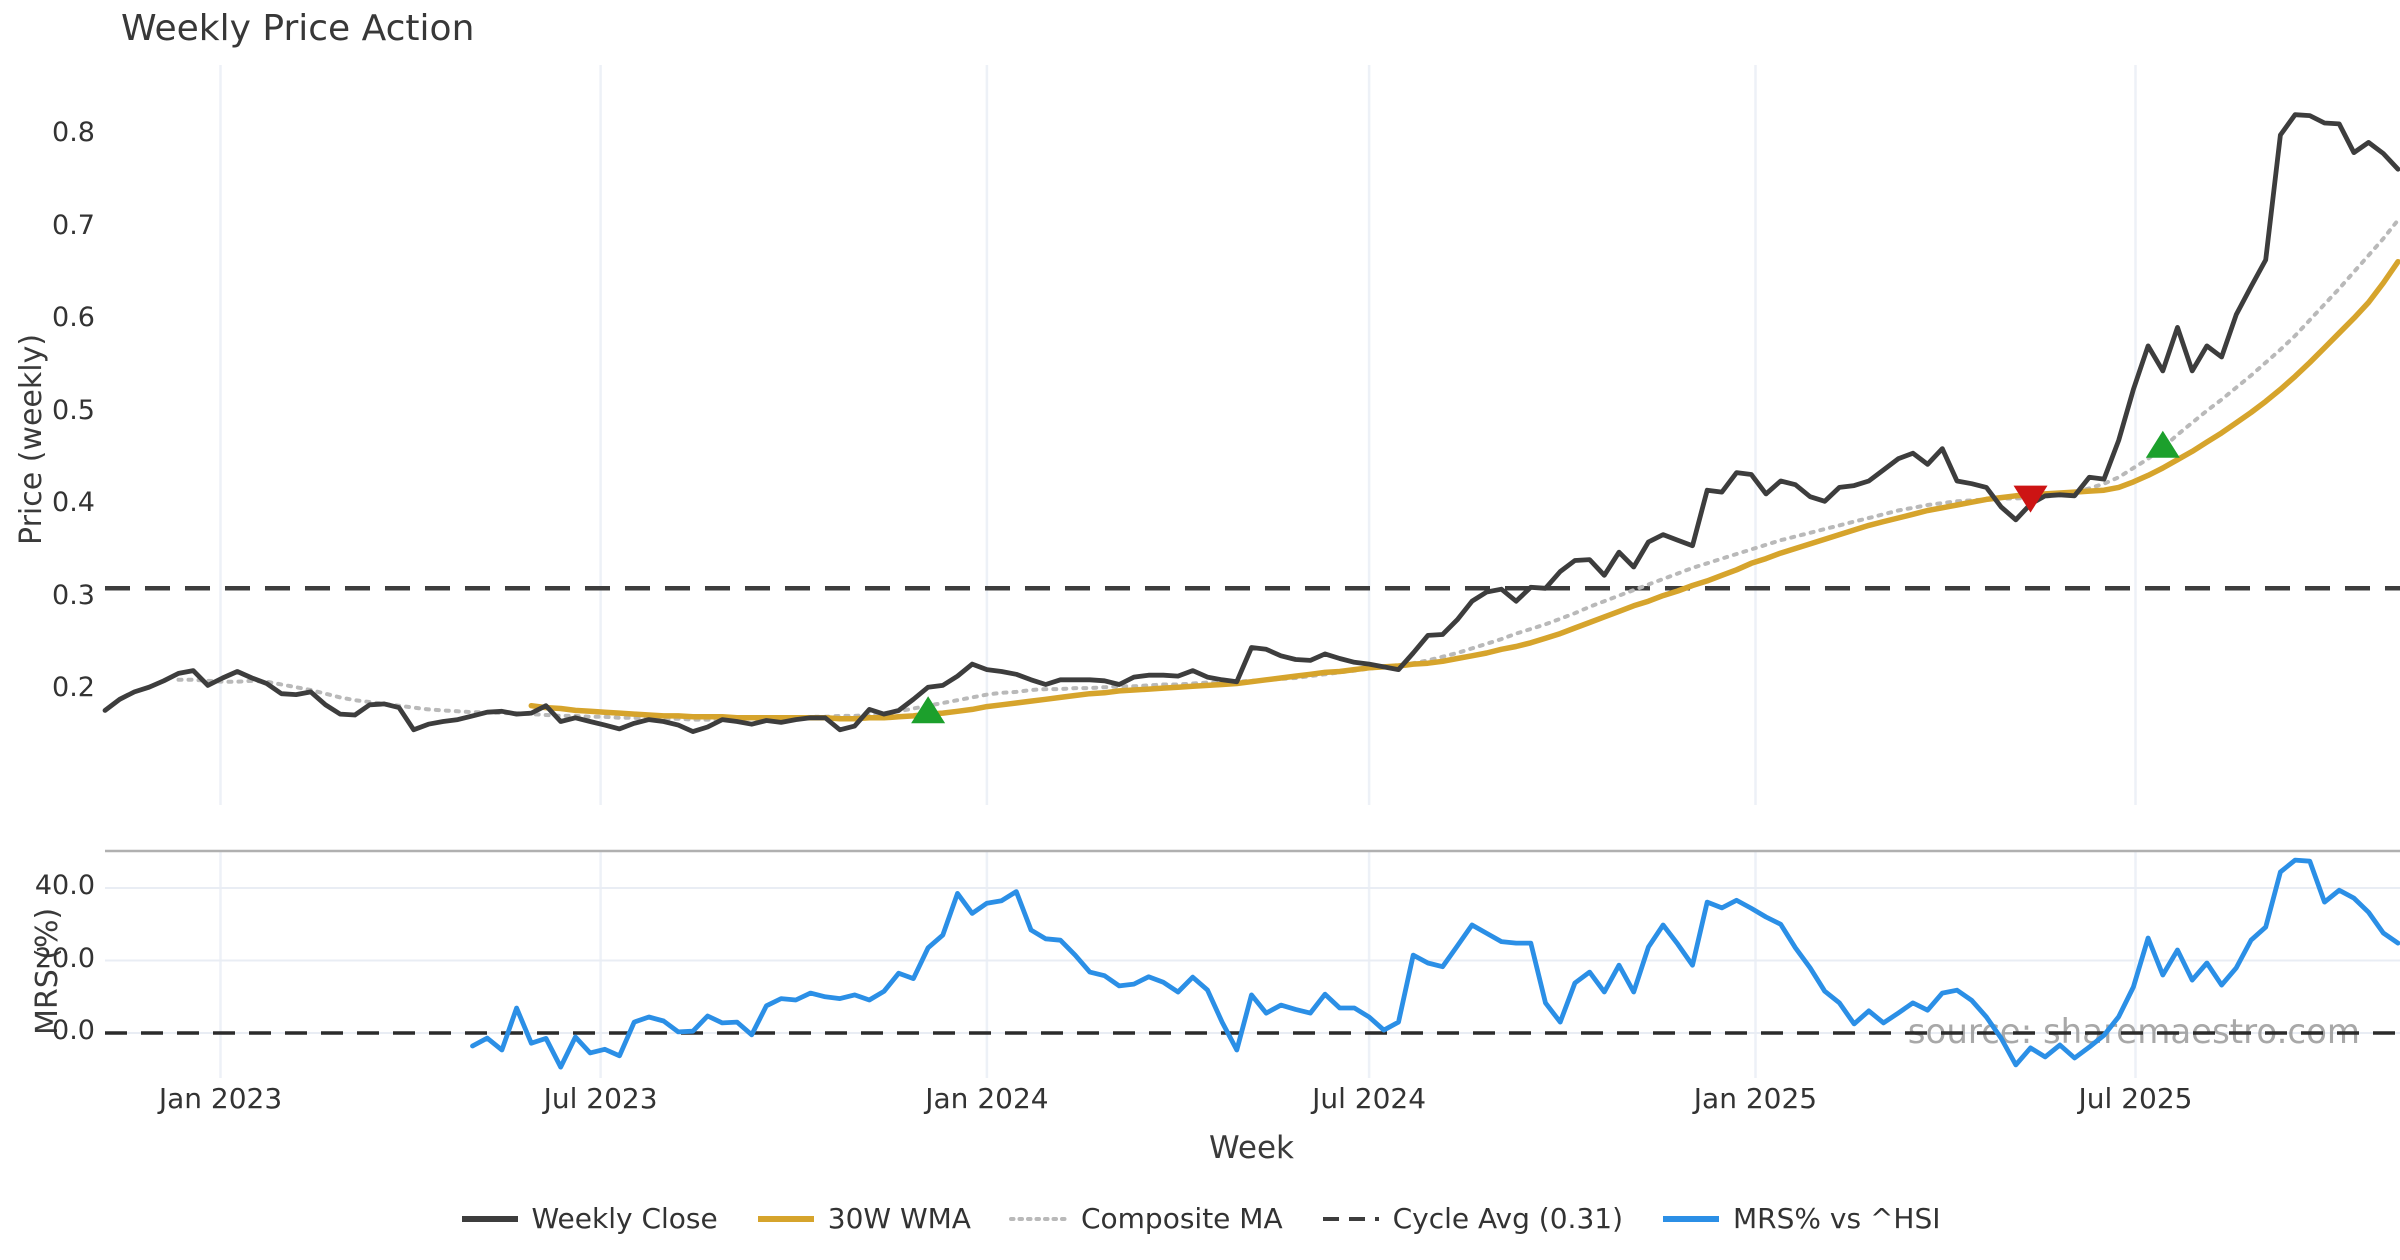 The height and width of the screenshot is (1260, 2400). Describe the element at coordinates (1755, 1098) in the screenshot. I see `x-tick-label: Jan 2025` at that location.